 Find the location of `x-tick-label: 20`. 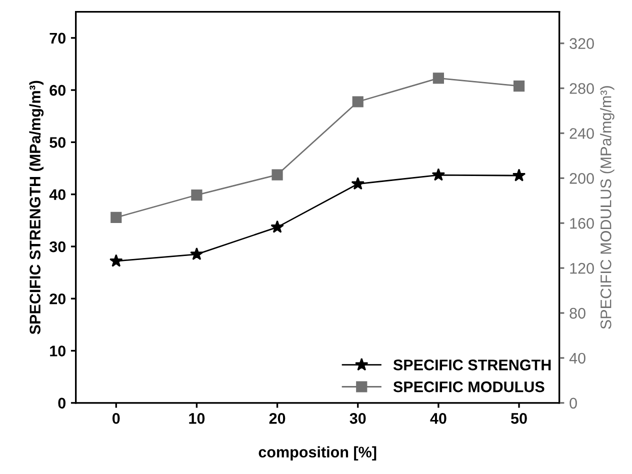

x-tick-label: 20 is located at coordinates (277, 418).